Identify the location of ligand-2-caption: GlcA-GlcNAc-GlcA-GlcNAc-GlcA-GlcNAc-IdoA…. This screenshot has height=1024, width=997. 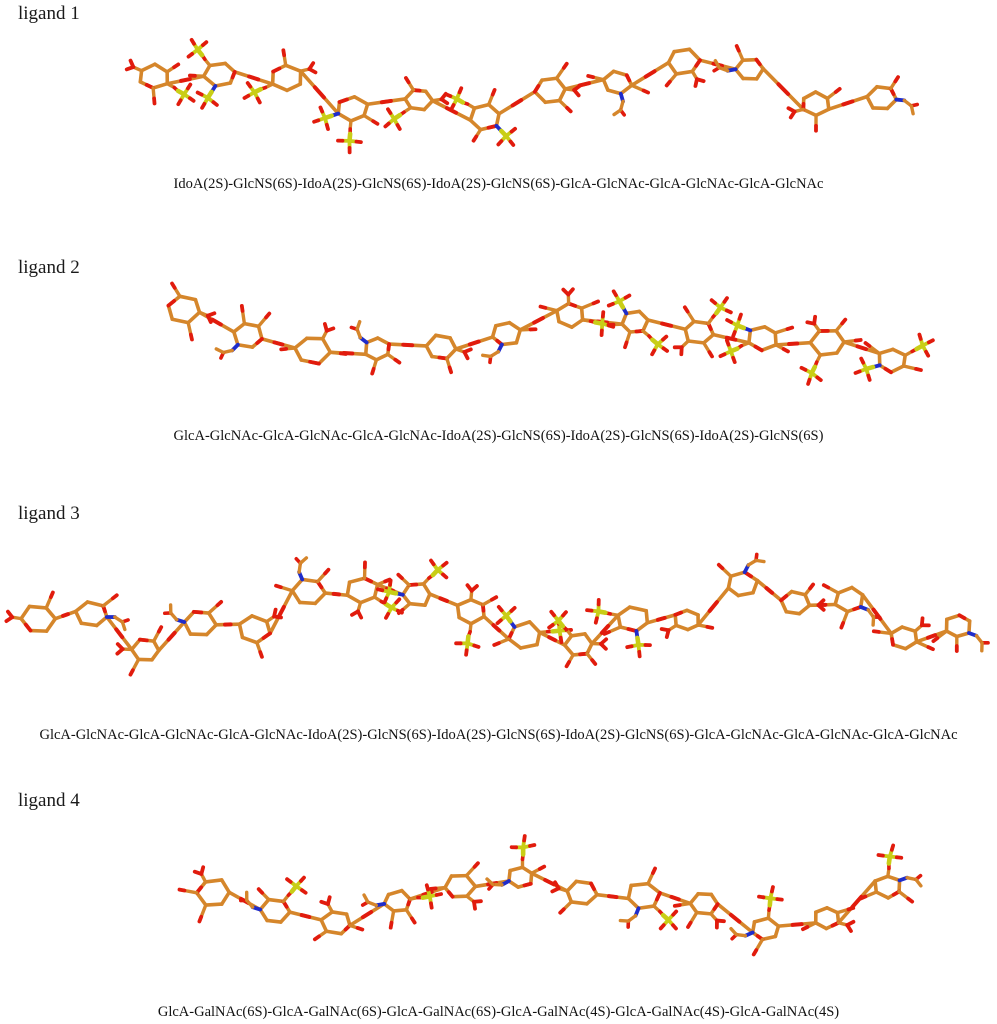
(498, 436).